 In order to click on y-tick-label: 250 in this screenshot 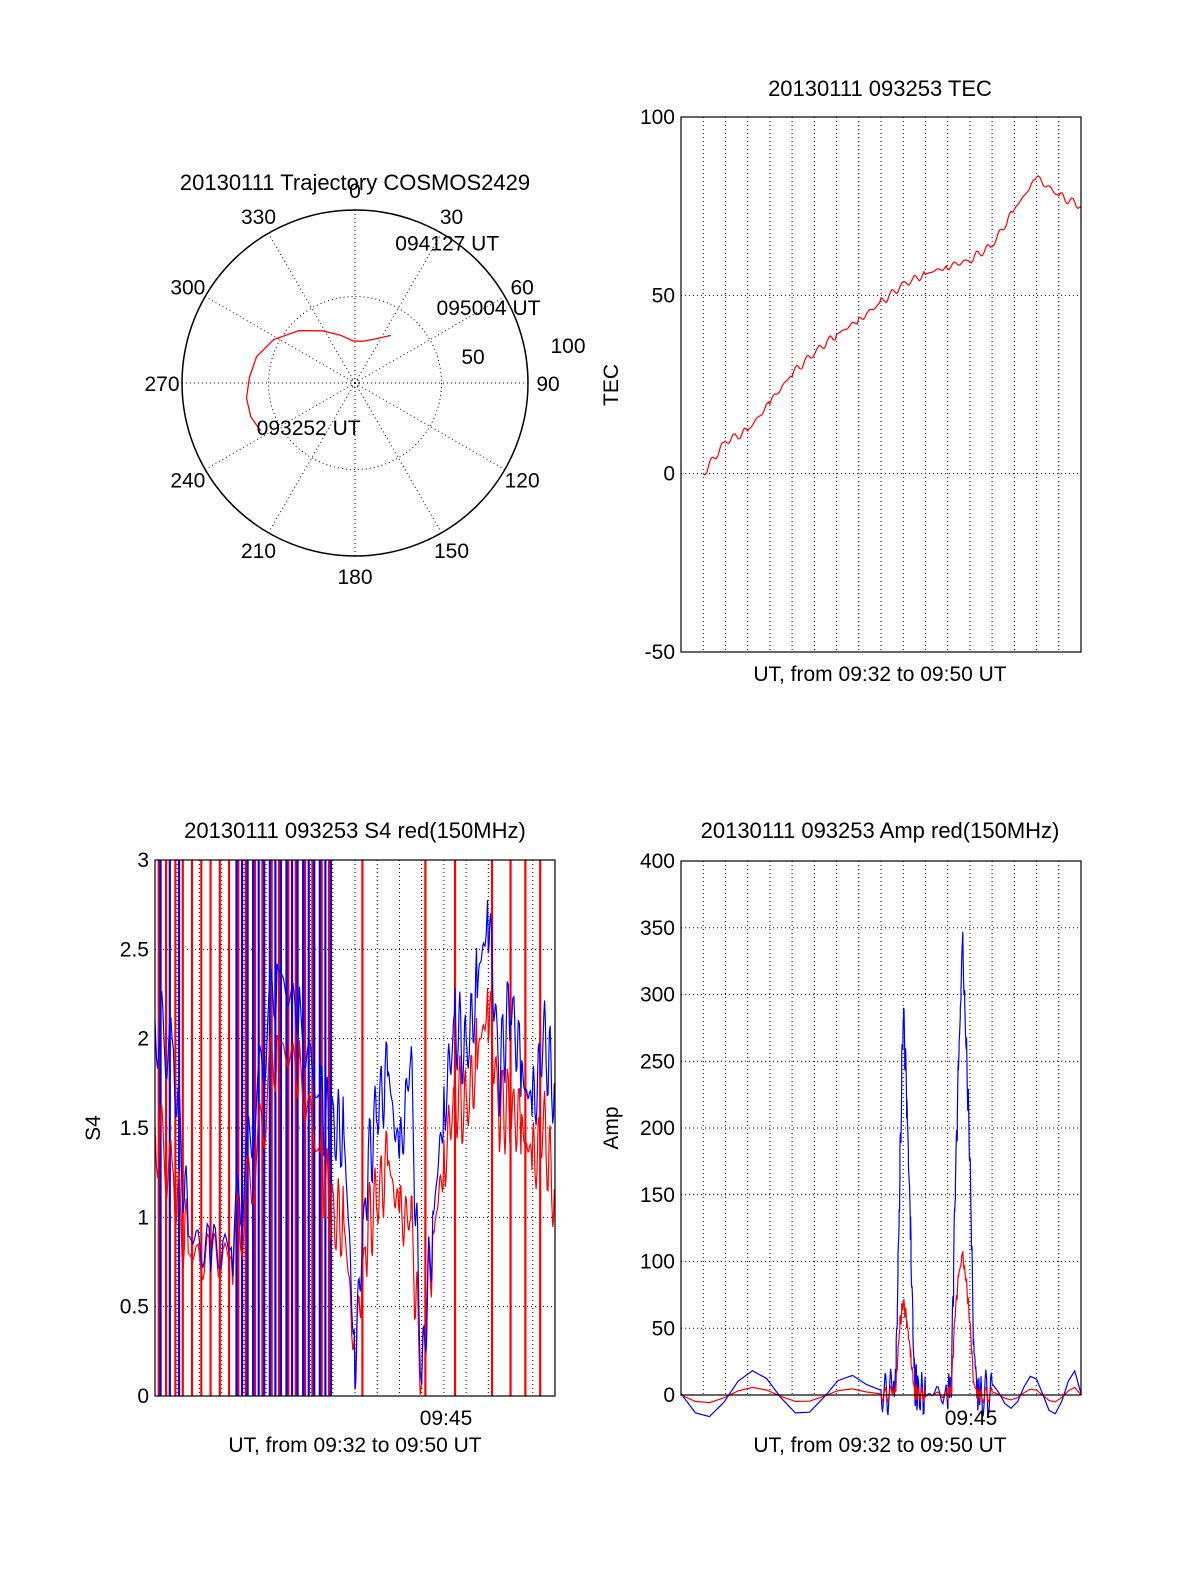, I will do `click(657, 1061)`.